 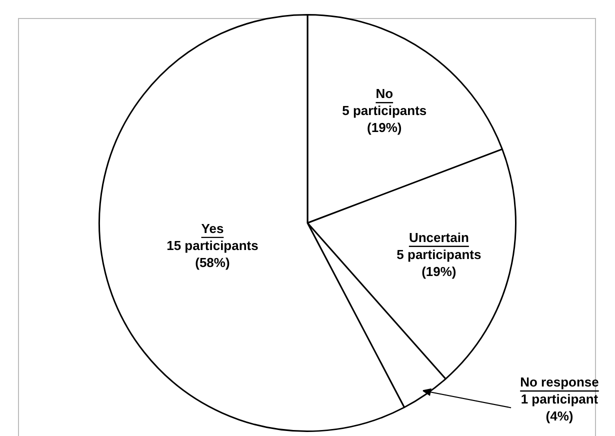 What do you see at coordinates (438, 237) in the screenshot?
I see `slice-label: Uncertain` at bounding box center [438, 237].